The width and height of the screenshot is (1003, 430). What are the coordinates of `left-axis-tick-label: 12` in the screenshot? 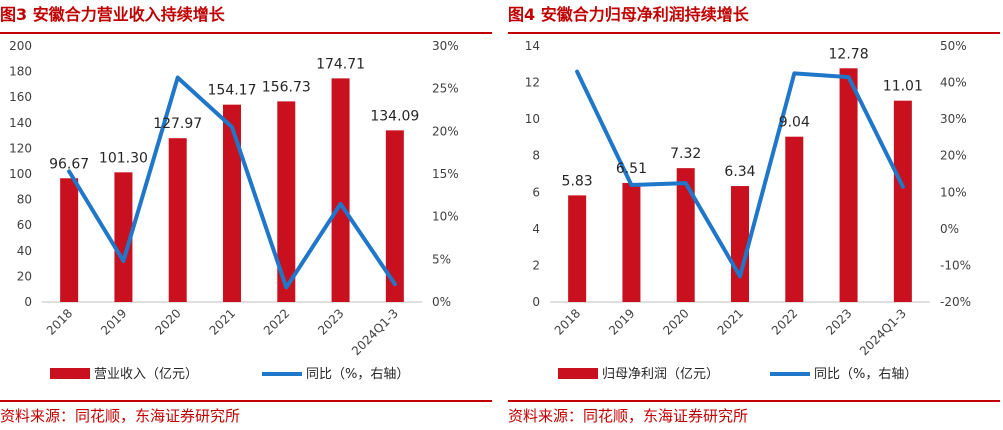 It's located at (532, 83).